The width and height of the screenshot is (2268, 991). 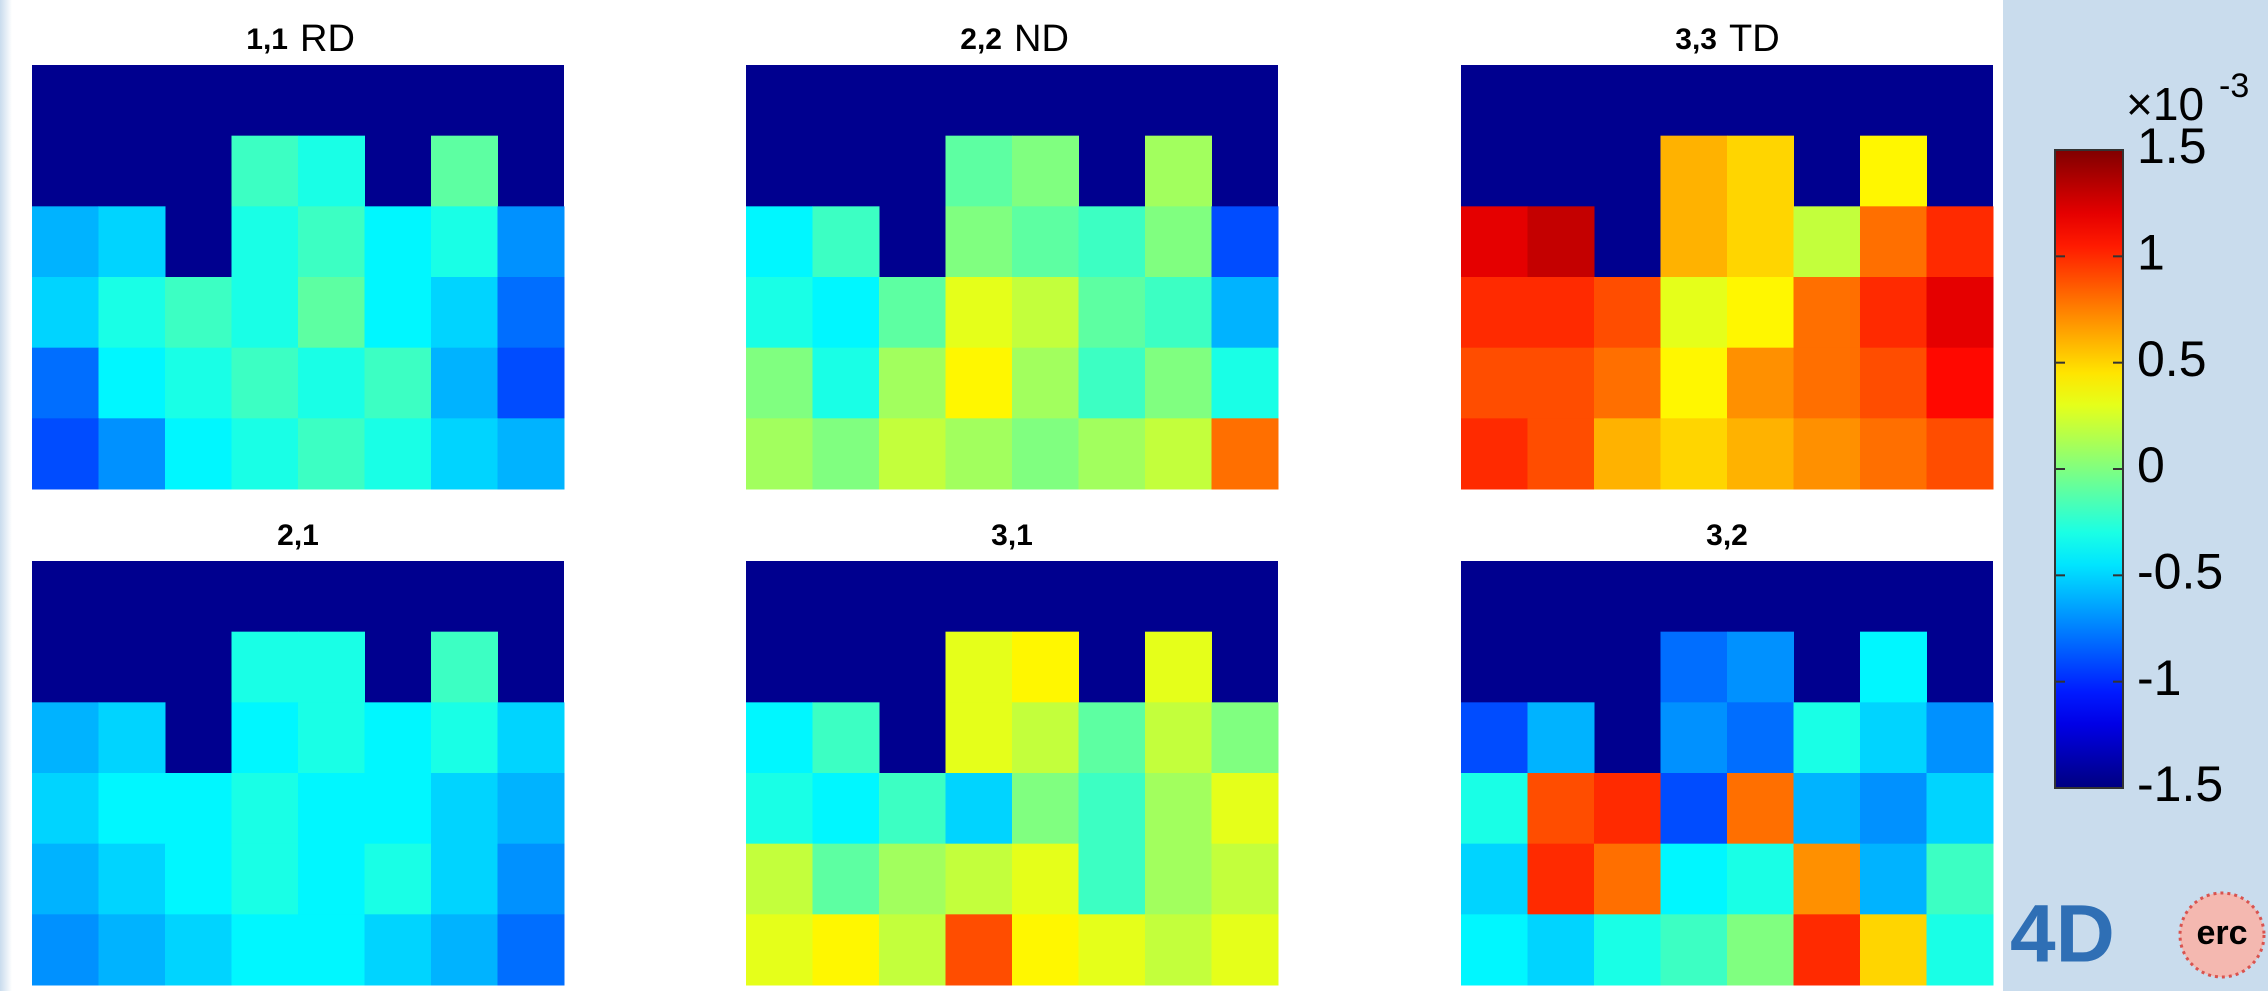 I want to click on panel-subtitle: RD, so click(x=327, y=39).